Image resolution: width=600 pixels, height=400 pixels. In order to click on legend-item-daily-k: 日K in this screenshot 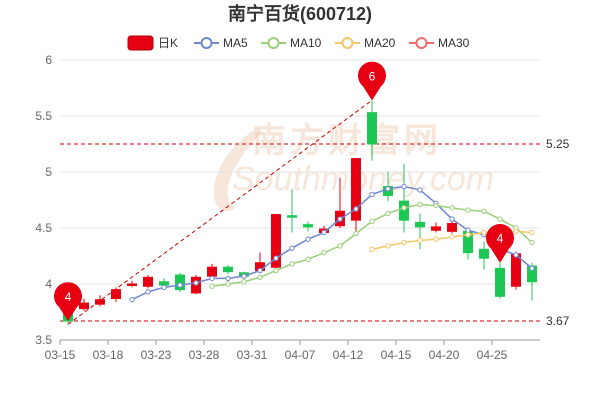, I will do `click(152, 43)`.